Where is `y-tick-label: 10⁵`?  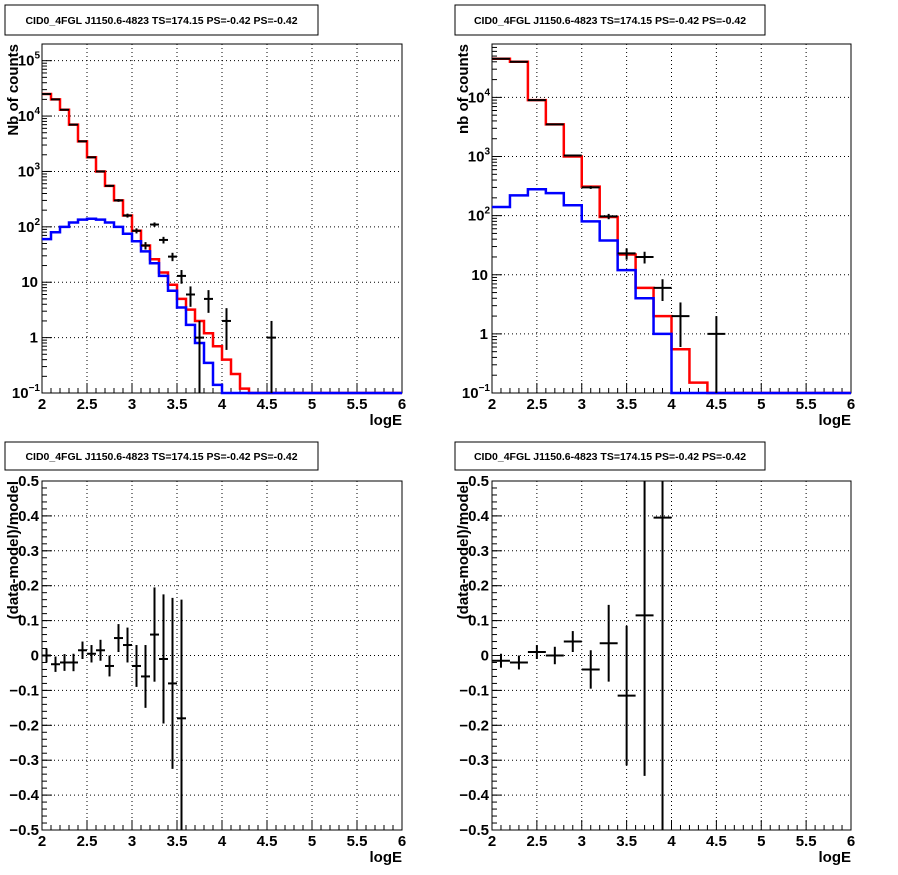
y-tick-label: 10⁵ is located at coordinates (29, 60).